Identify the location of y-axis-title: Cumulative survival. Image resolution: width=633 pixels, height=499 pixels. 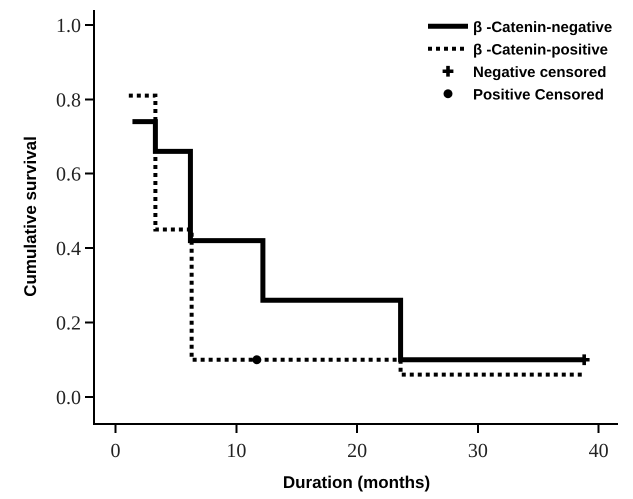
(30, 216).